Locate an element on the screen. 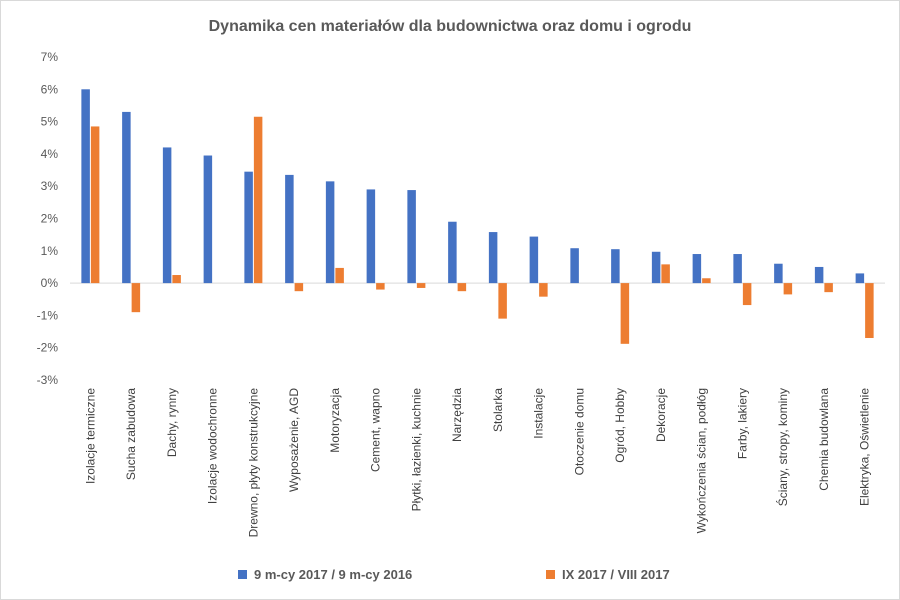  x-category-label: Narzędzia is located at coordinates (457, 415).